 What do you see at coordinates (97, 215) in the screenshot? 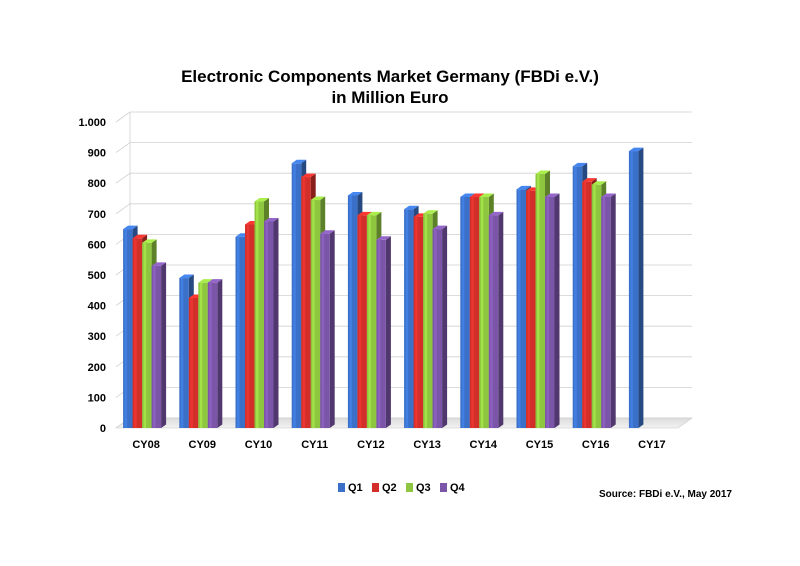
I see `y-tick-label: 700` at bounding box center [97, 215].